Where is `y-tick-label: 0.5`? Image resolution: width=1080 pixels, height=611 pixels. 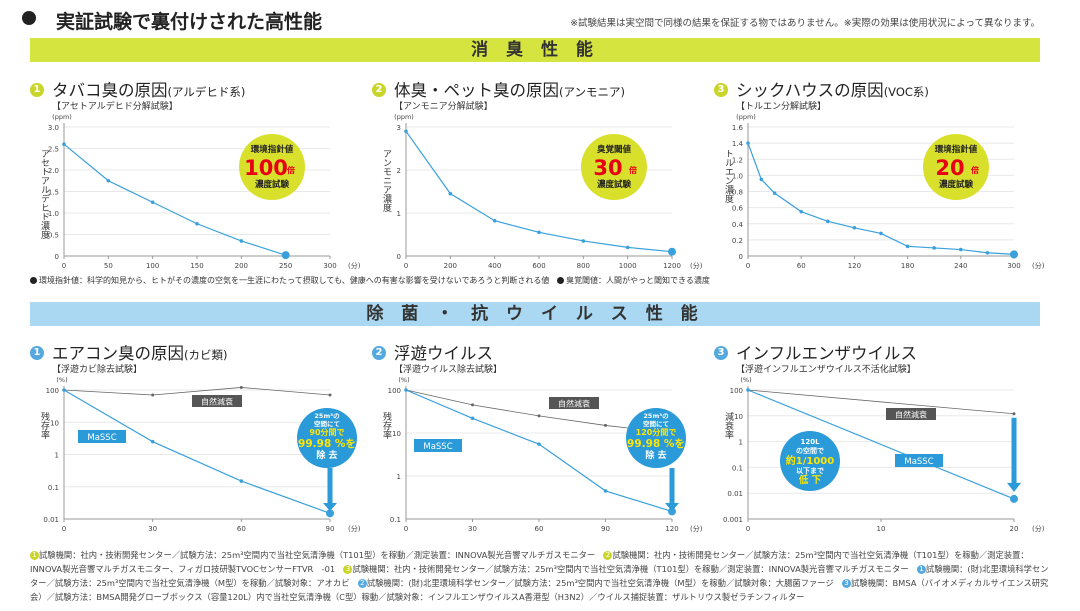 y-tick-label: 0.5 is located at coordinates (53, 236).